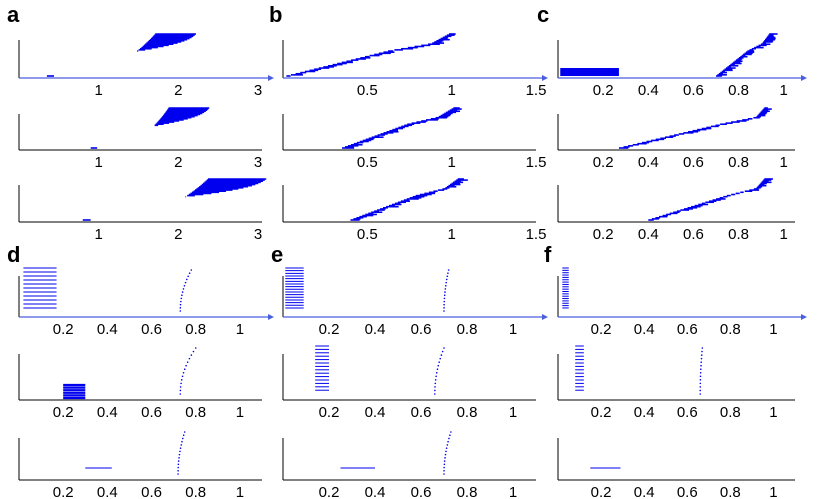 The height and width of the screenshot is (499, 823). Describe the element at coordinates (367, 162) in the screenshot. I see `tick-label: 0.5` at that location.